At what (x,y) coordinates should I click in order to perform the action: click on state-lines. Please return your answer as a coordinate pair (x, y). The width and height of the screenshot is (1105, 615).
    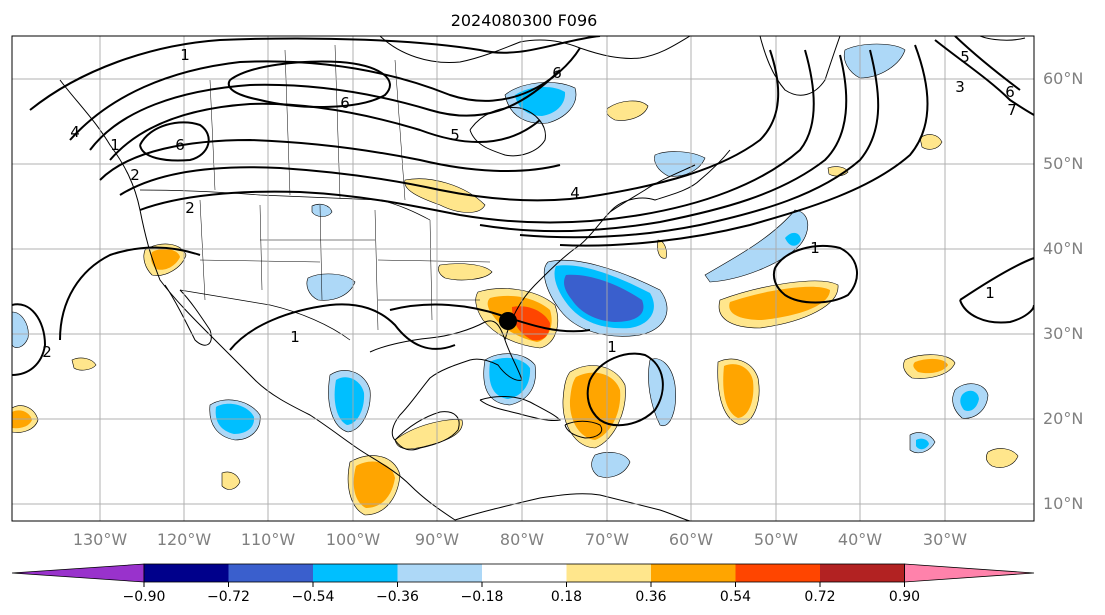
    Looking at the image, I should click on (345, 265).